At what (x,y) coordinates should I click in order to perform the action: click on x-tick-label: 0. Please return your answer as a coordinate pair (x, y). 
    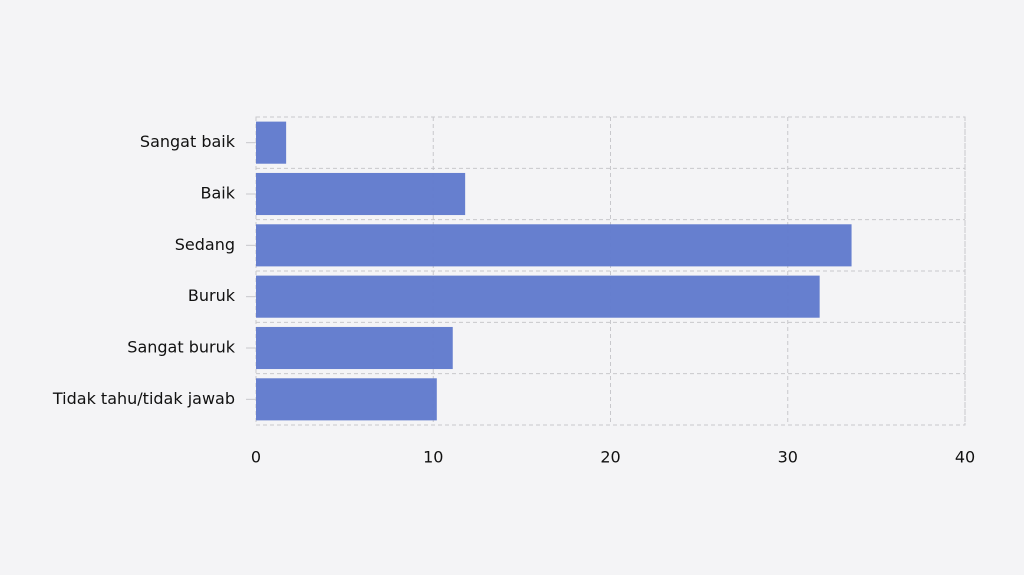
    Looking at the image, I should click on (256, 457).